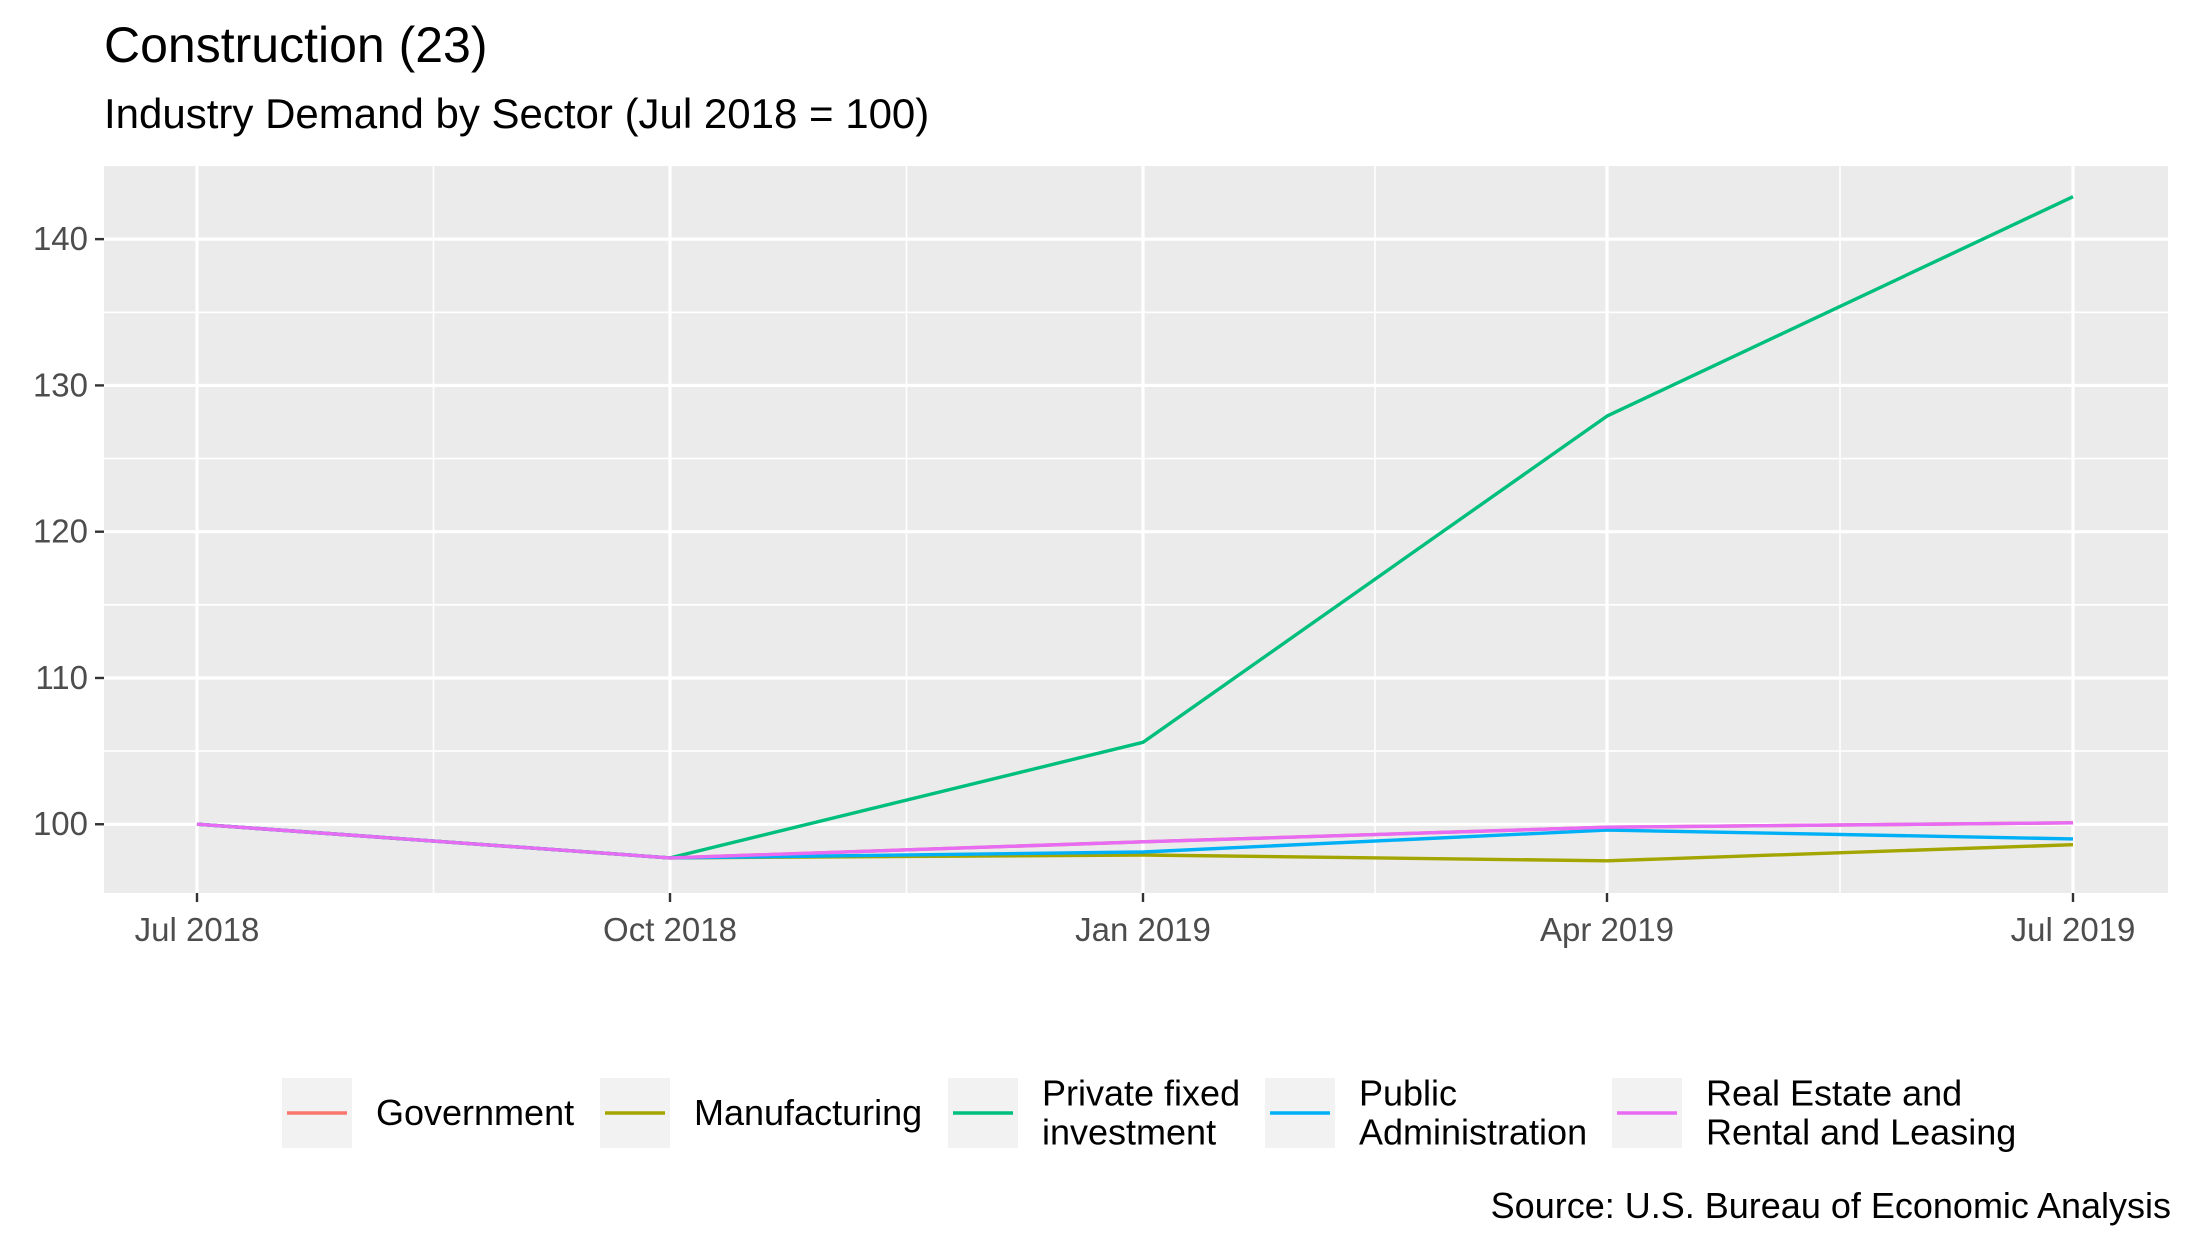 Image resolution: width=2187 pixels, height=1250 pixels. I want to click on legend-label: Private fixed, so click(1141, 1093).